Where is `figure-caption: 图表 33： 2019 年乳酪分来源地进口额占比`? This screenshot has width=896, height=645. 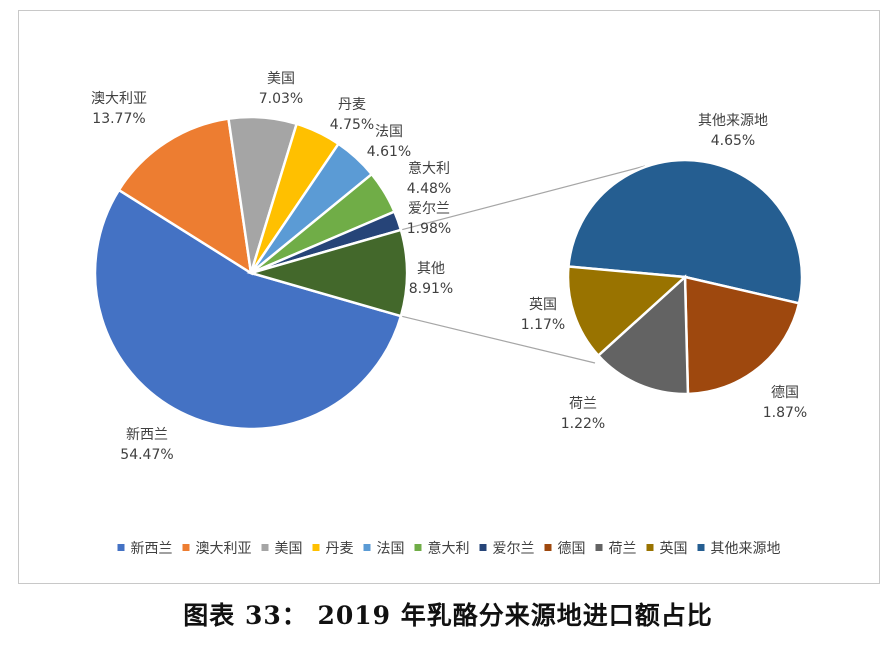 figure-caption: 图表 33： 2019 年乳酪分来源地进口额占比 is located at coordinates (448, 615).